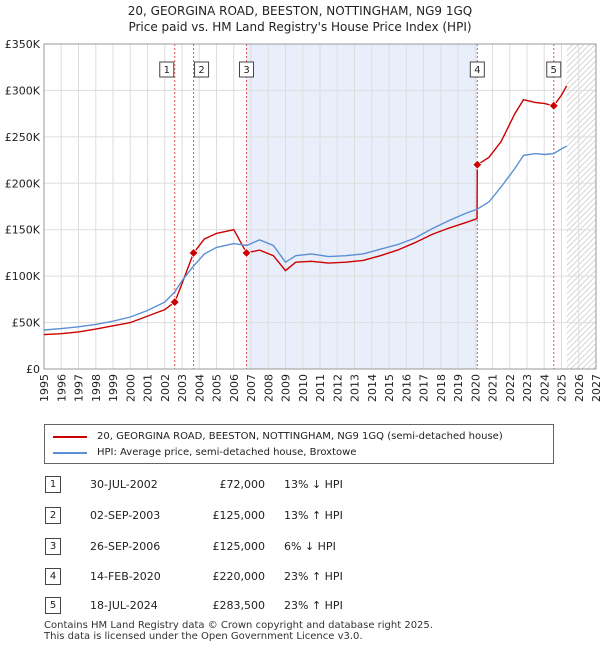 The width and height of the screenshot is (600, 650). Describe the element at coordinates (389, 388) in the screenshot. I see `x-tick-label: 2015` at that location.